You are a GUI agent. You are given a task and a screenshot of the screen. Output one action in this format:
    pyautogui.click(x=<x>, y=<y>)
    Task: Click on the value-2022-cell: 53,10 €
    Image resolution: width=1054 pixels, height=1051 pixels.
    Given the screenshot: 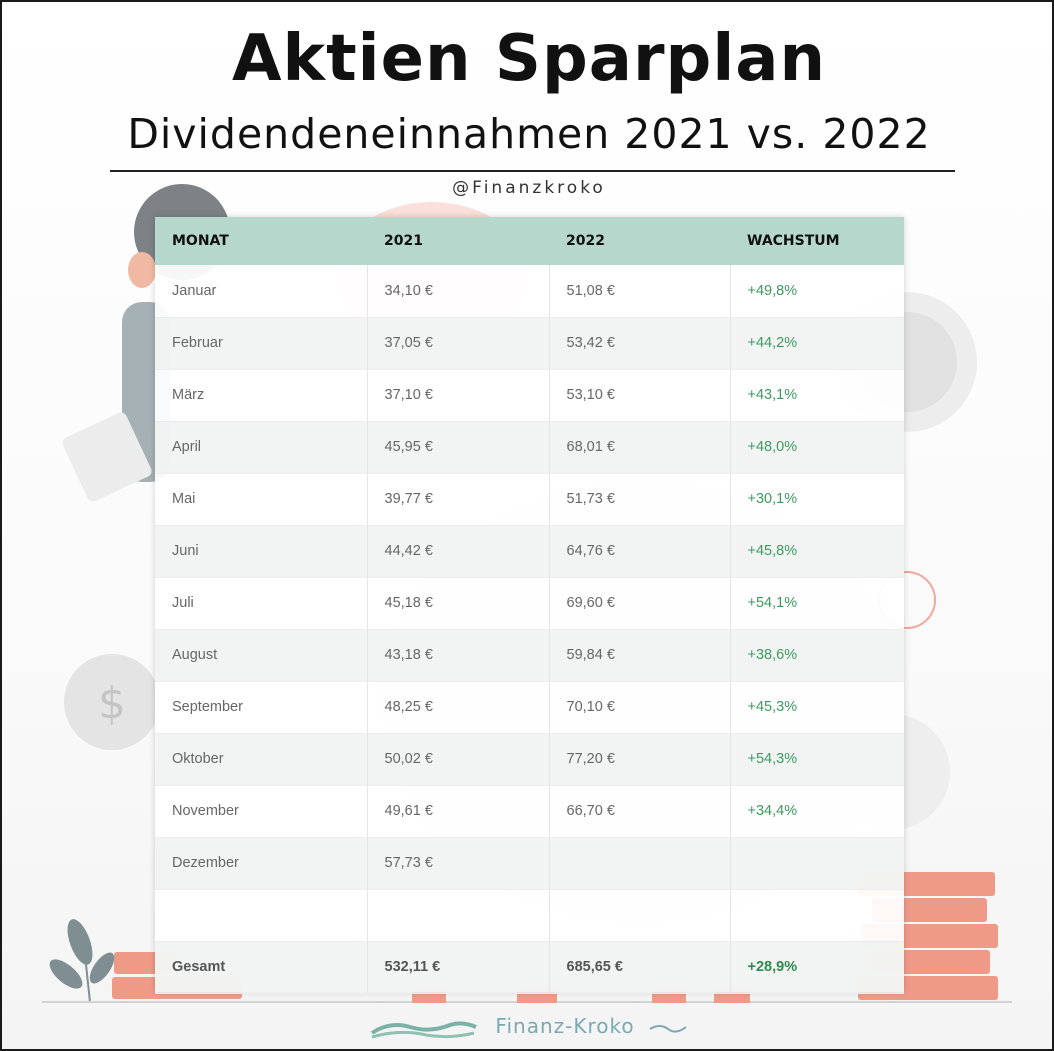 What is the action you would take?
    pyautogui.click(x=640, y=395)
    